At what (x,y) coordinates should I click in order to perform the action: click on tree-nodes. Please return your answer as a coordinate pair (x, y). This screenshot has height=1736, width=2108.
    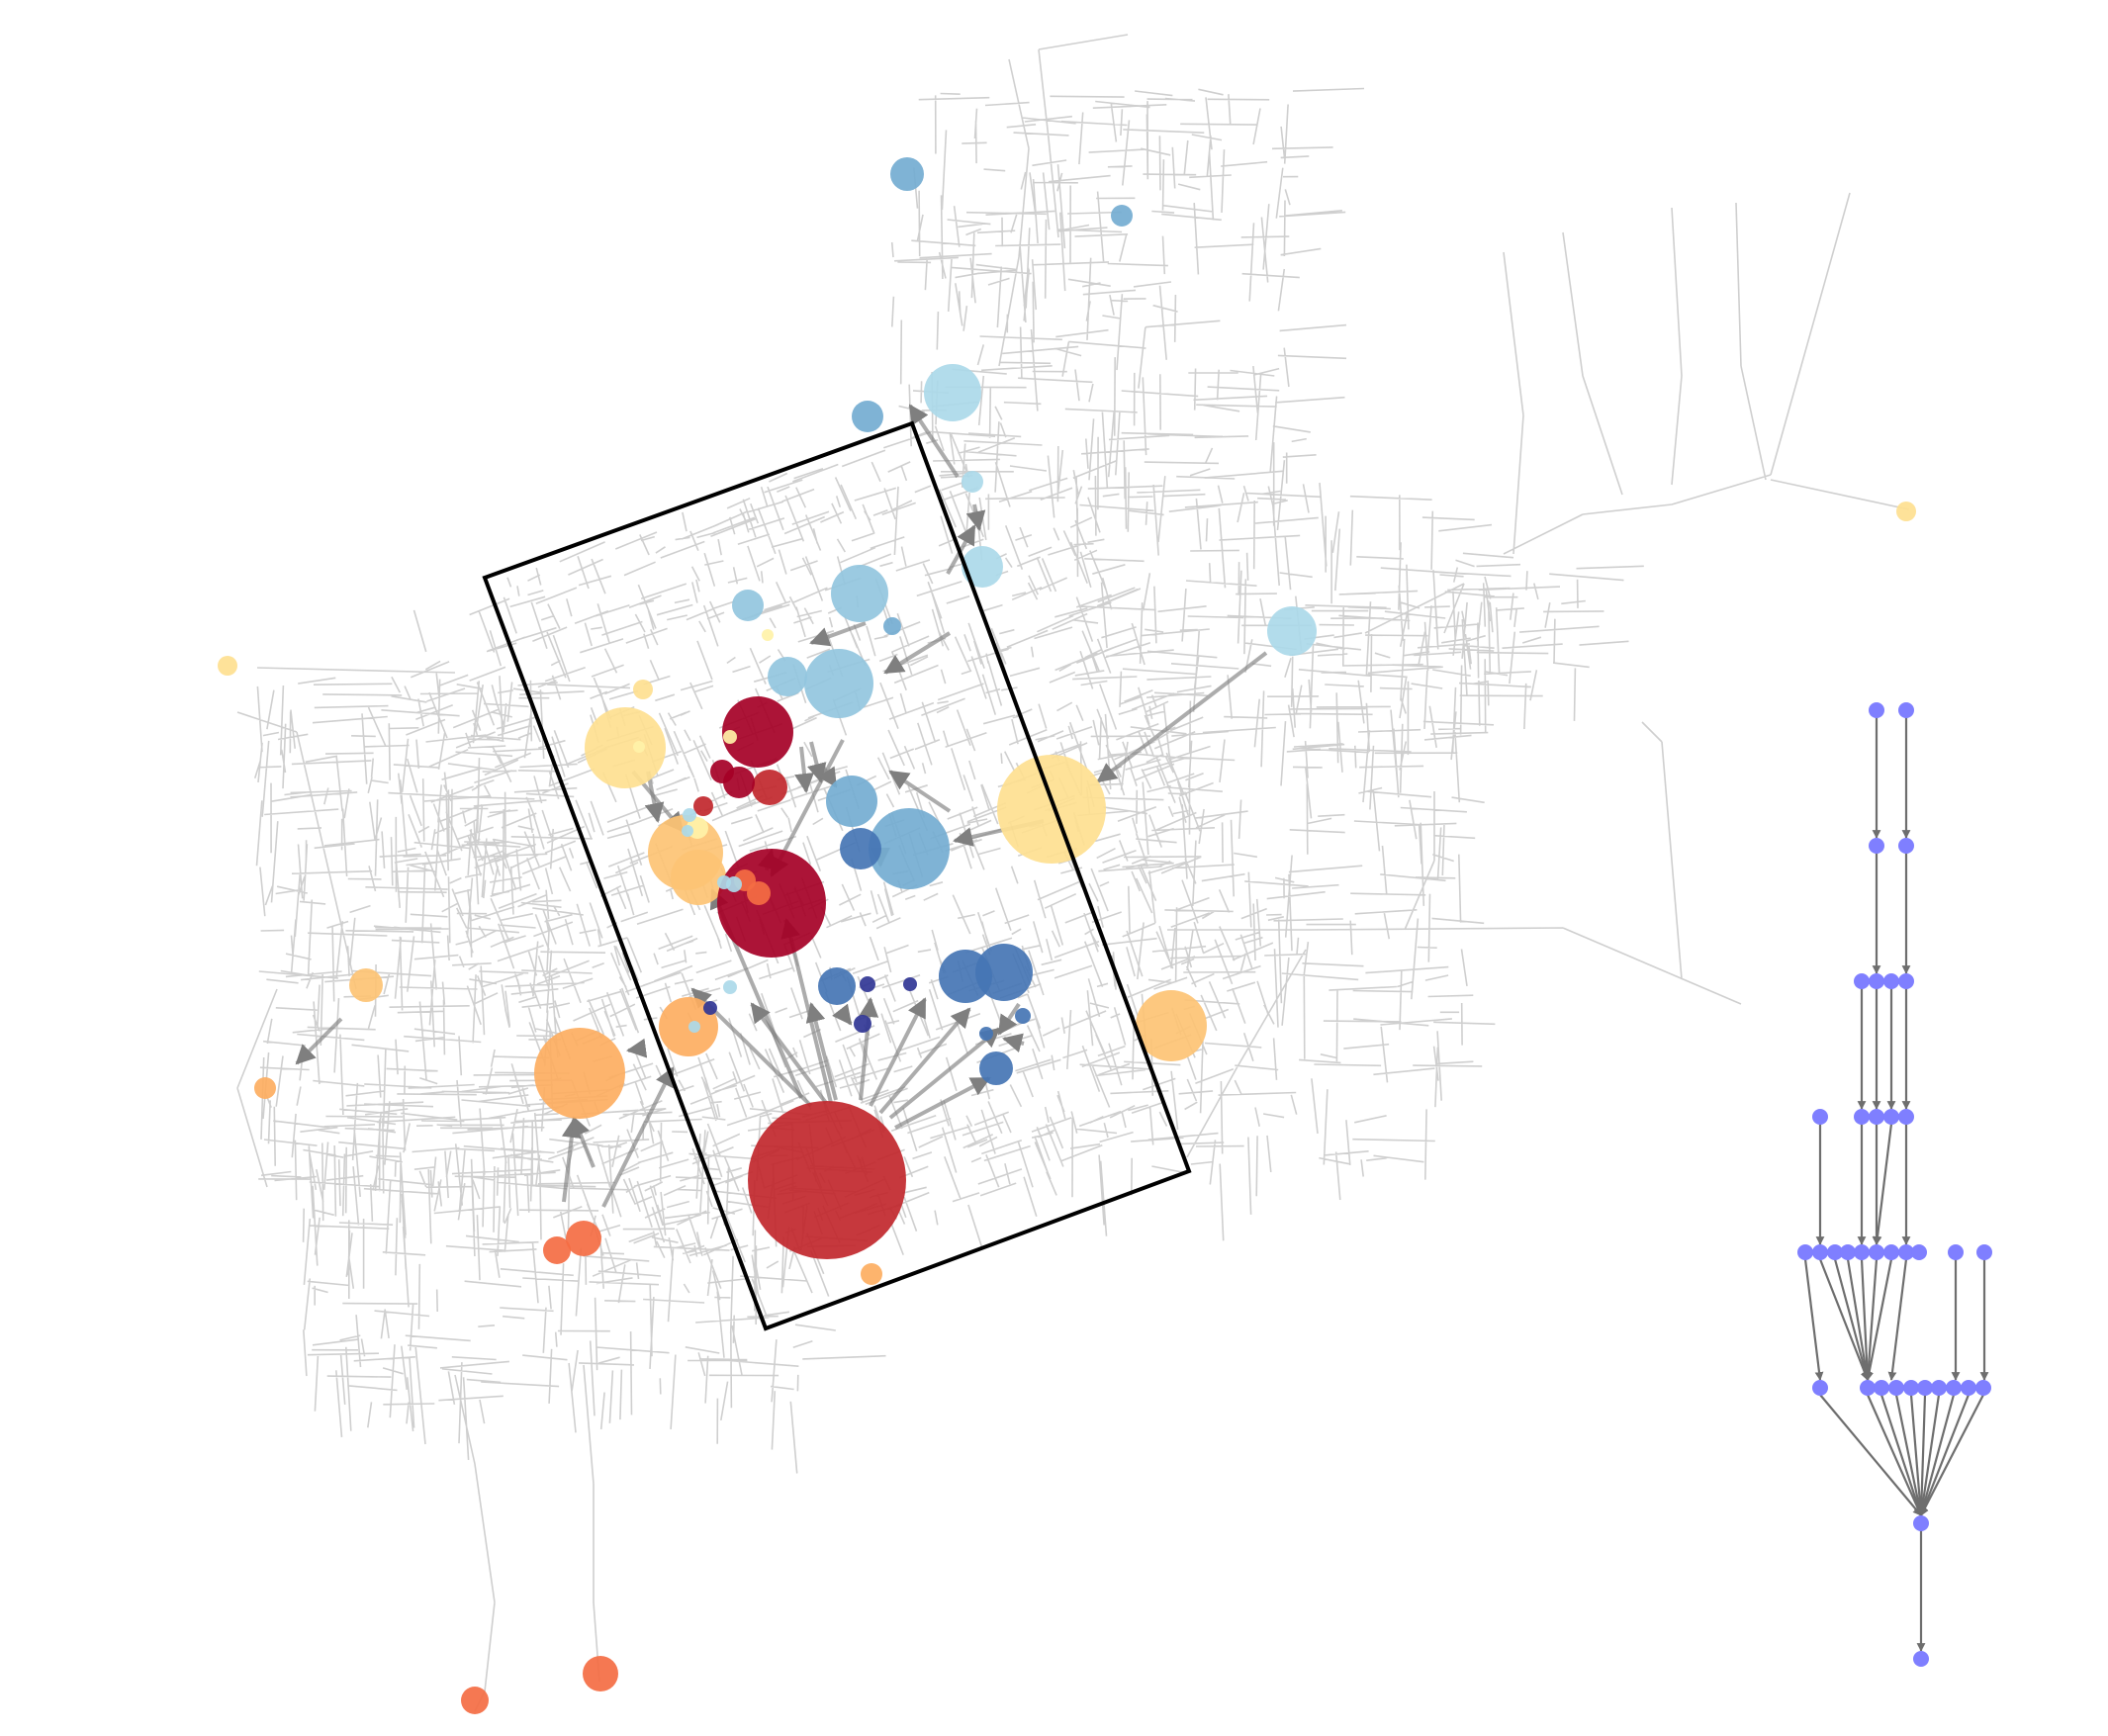
    Looking at the image, I should click on (1895, 1184).